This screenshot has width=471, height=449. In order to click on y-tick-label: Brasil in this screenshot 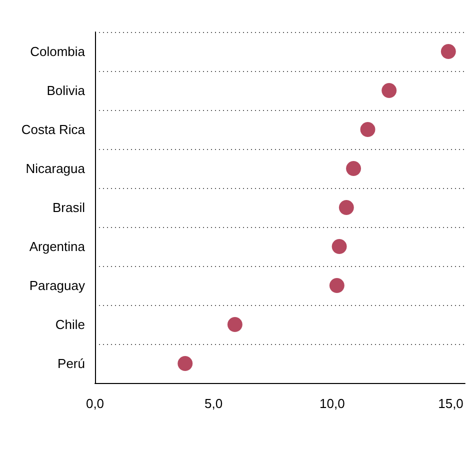, I will do `click(69, 207)`.